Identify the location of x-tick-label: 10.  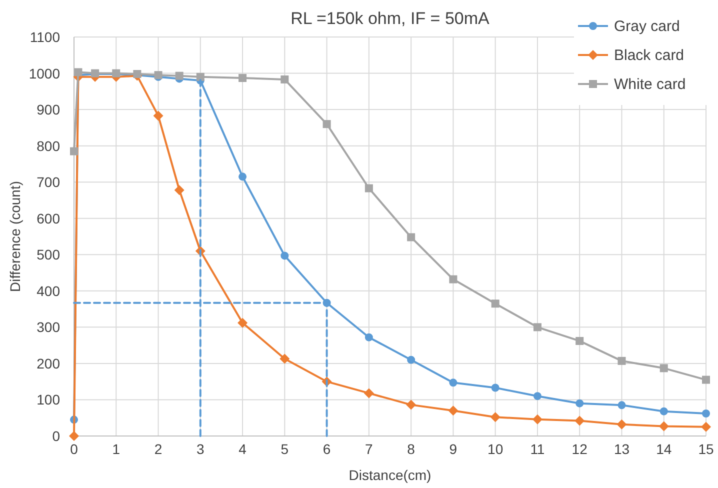
(496, 449).